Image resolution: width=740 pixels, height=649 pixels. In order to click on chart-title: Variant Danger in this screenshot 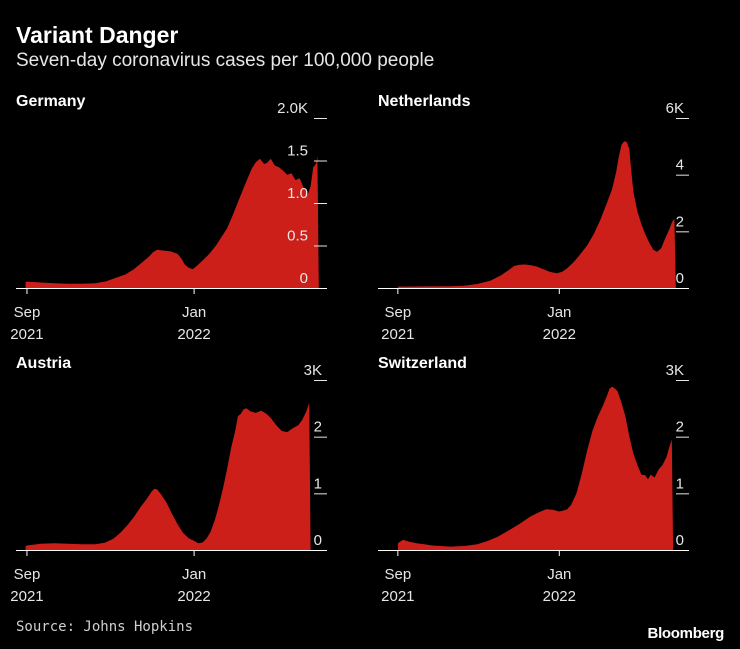, I will do `click(97, 35)`.